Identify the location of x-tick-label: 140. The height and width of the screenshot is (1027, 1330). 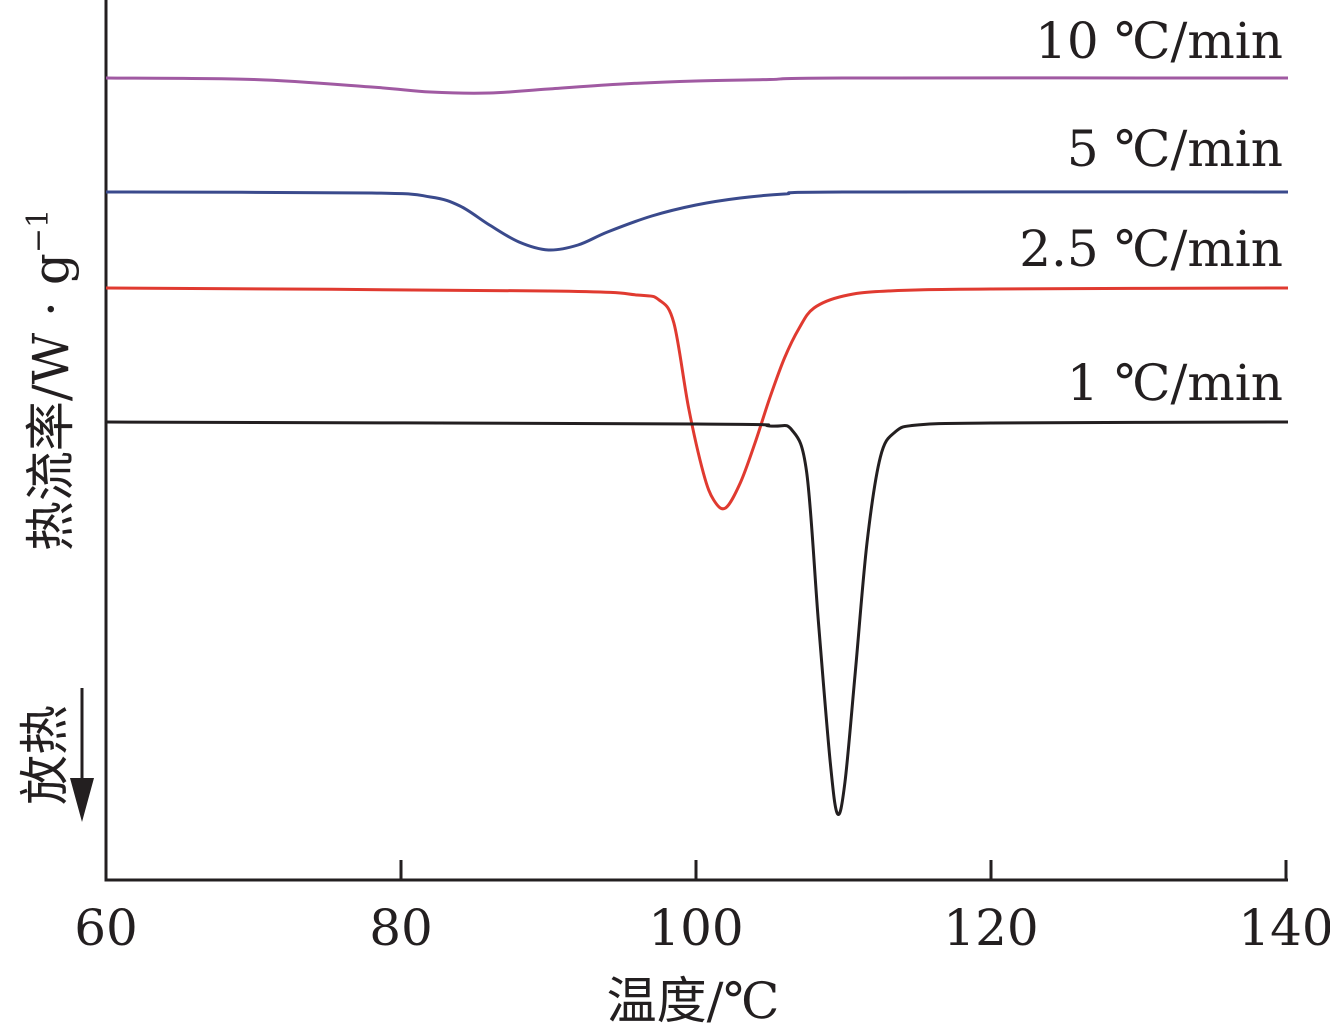
(1284, 928).